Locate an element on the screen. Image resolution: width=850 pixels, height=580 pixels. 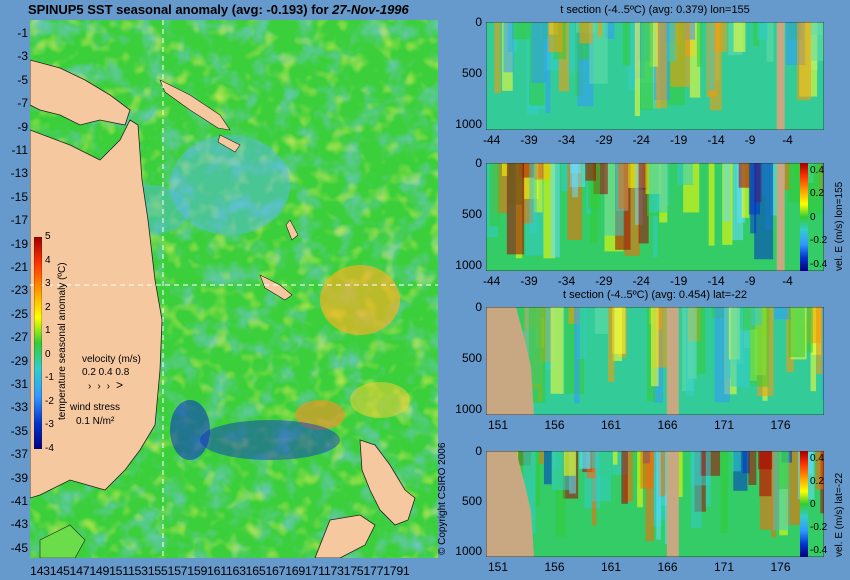
map-y-tick: -3 is located at coordinates (22, 56).